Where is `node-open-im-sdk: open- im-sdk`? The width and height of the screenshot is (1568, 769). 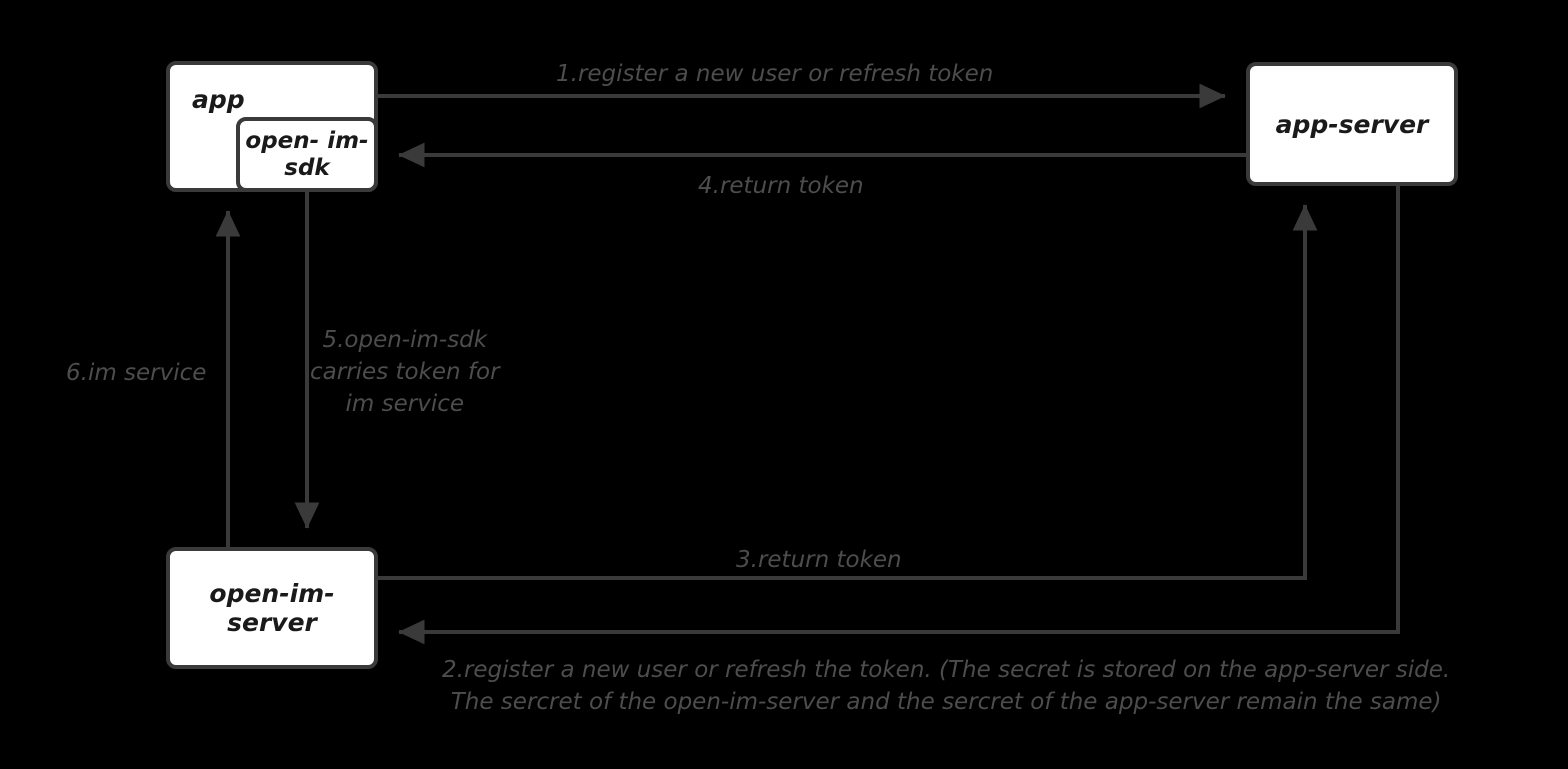
node-open-im-sdk: open- im-sdk is located at coordinates (307, 154).